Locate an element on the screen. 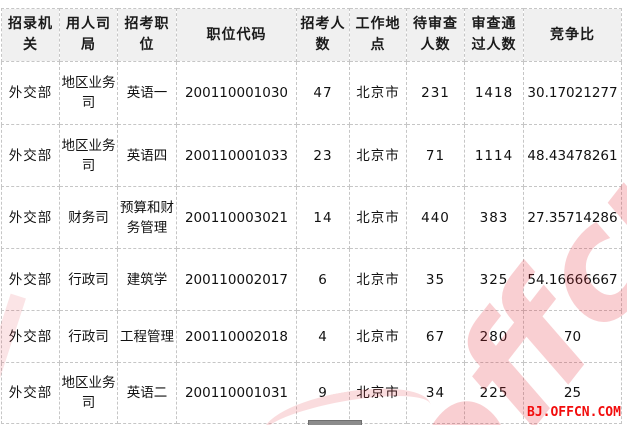 The height and width of the screenshot is (425, 627). table-cell: 建筑学 is located at coordinates (147, 279).